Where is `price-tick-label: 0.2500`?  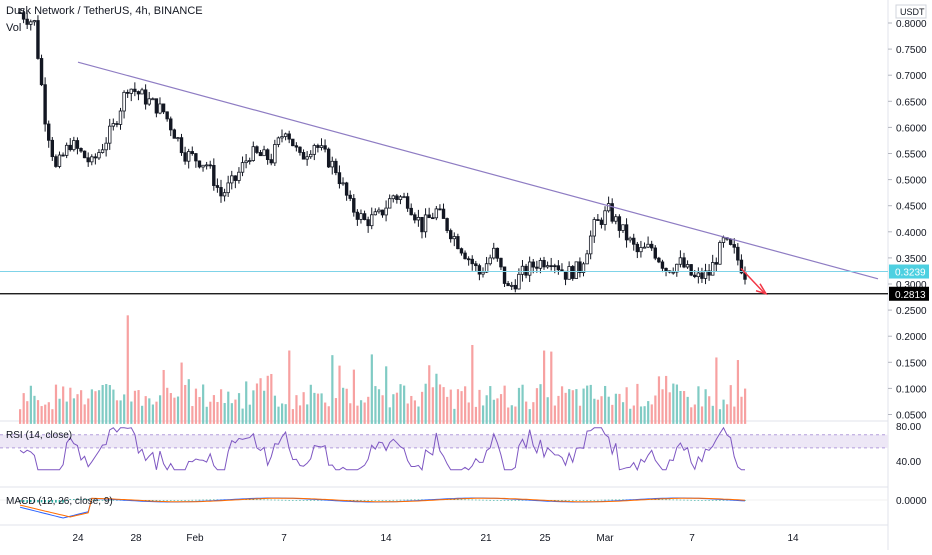
price-tick-label: 0.2500 is located at coordinates (911, 311).